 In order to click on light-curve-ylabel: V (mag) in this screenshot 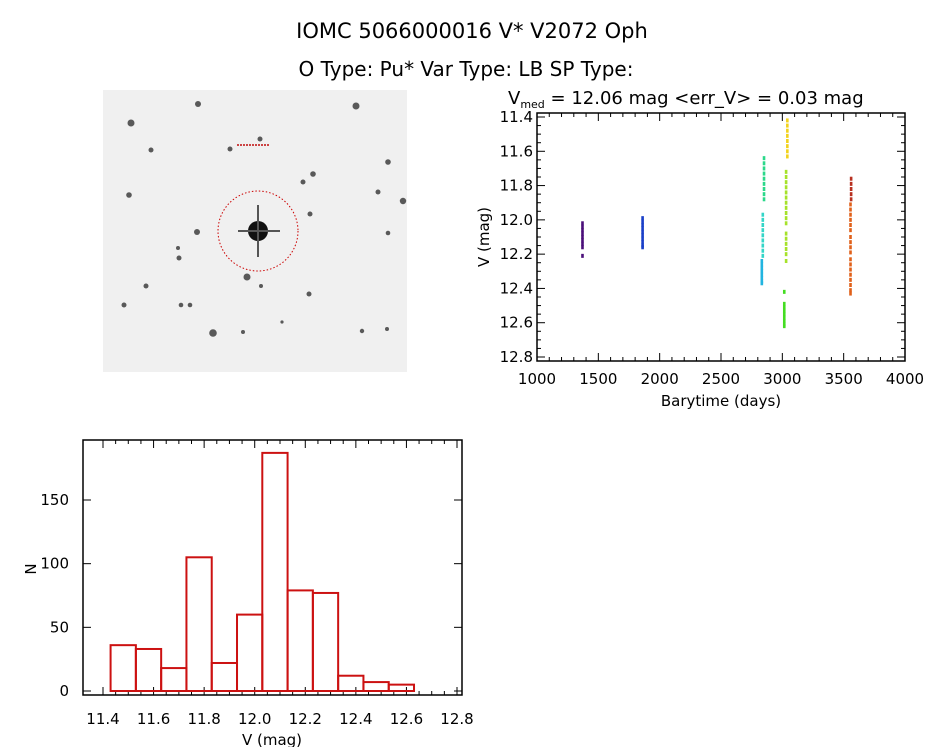, I will do `click(484, 237)`.